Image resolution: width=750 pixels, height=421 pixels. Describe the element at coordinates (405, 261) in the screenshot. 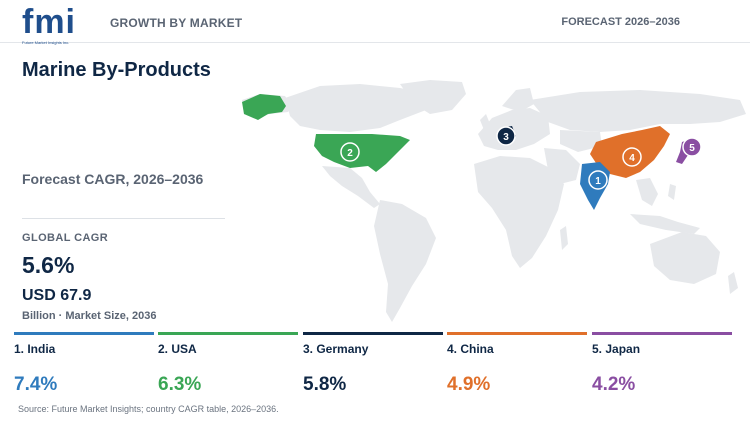

I see `land-south-america` at that location.